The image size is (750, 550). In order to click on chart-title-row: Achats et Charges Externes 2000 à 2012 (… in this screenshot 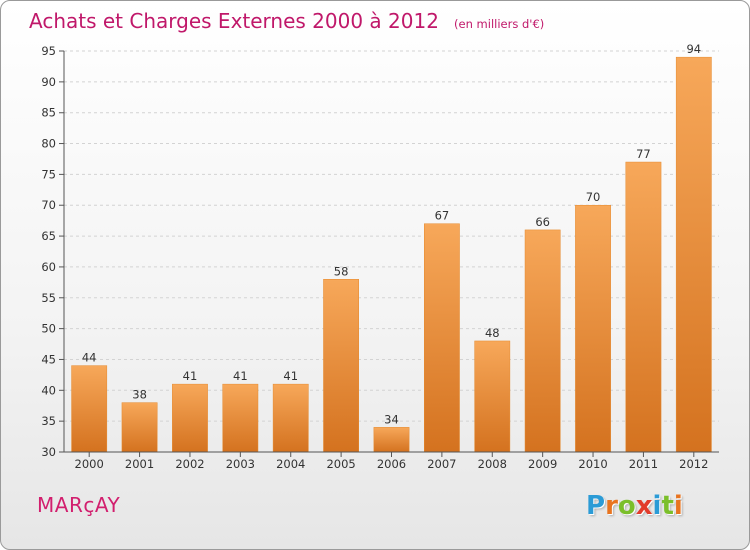, I will do `click(286, 21)`.